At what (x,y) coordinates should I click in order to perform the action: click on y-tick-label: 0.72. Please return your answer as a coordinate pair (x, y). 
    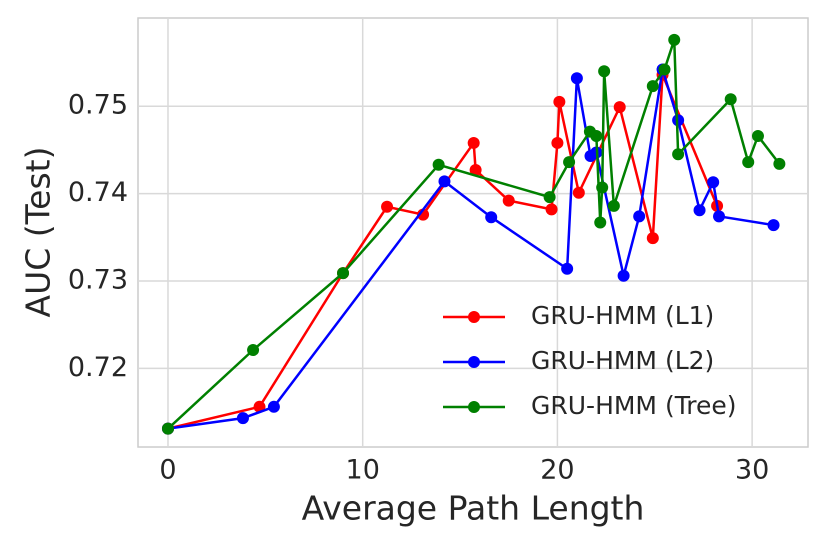
    Looking at the image, I should click on (98, 367).